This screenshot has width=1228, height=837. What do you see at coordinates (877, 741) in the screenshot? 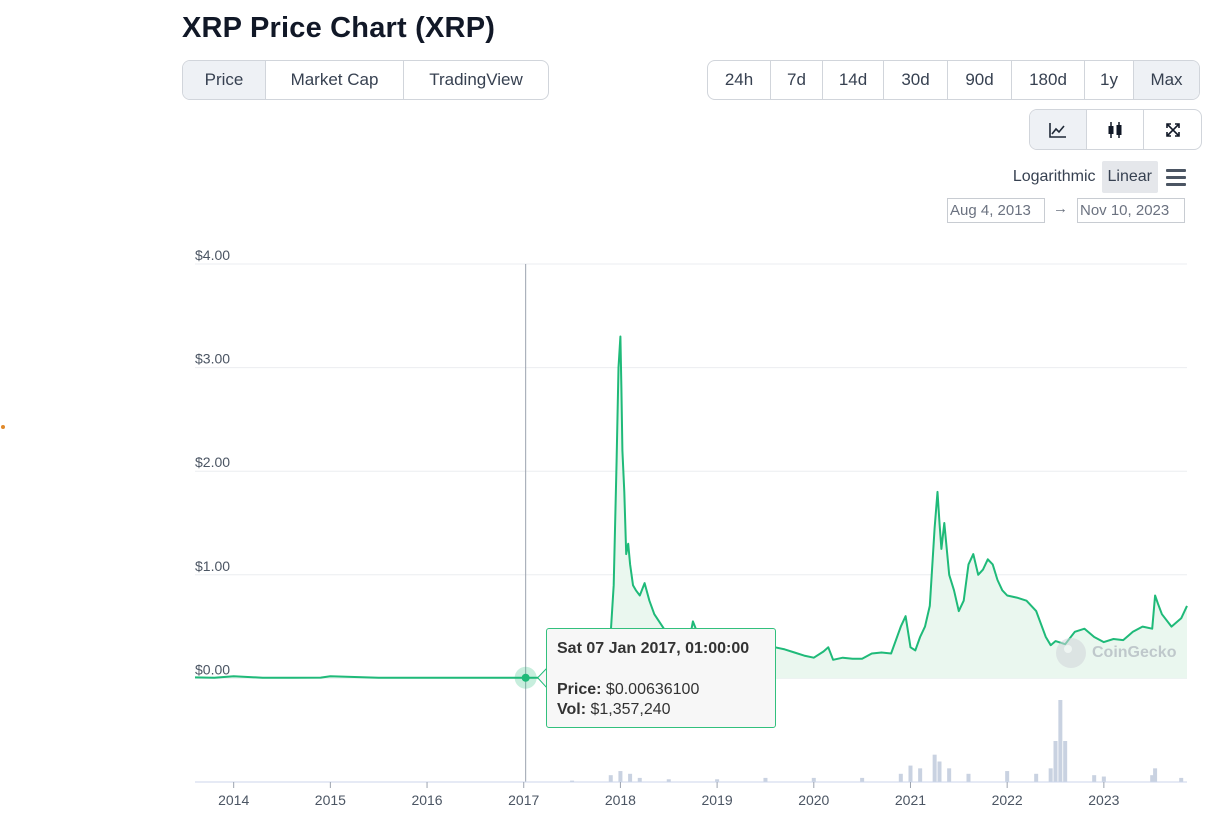
I see `volume-bars` at bounding box center [877, 741].